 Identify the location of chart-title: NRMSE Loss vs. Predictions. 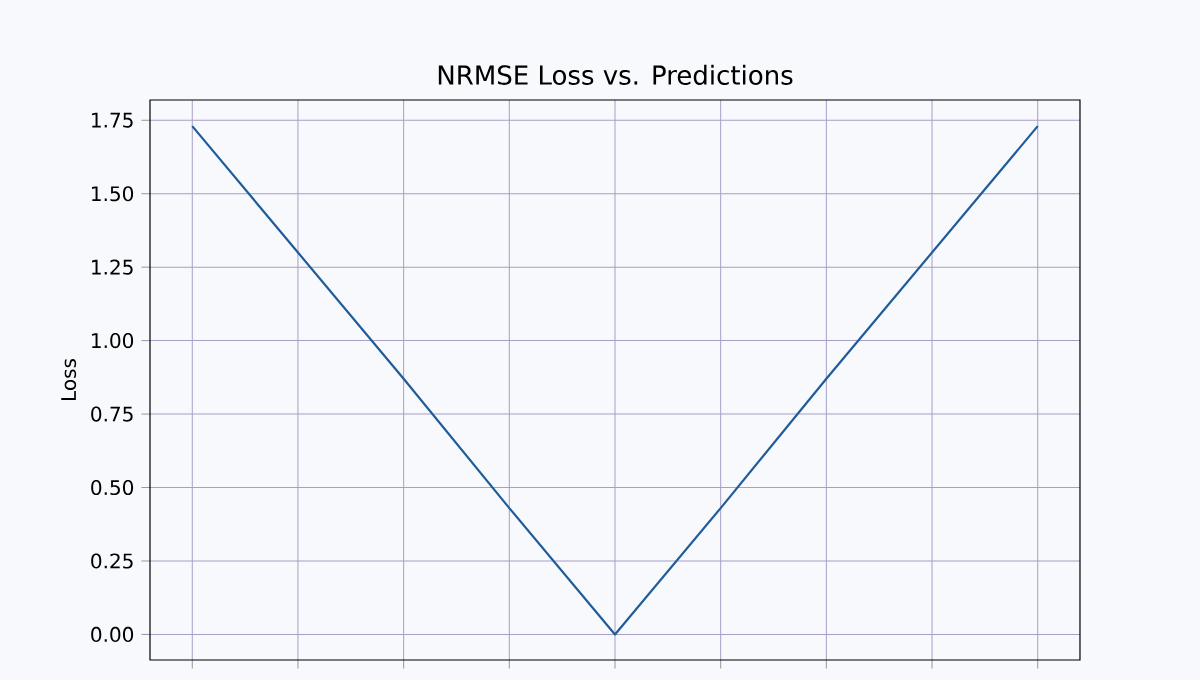
(615, 74).